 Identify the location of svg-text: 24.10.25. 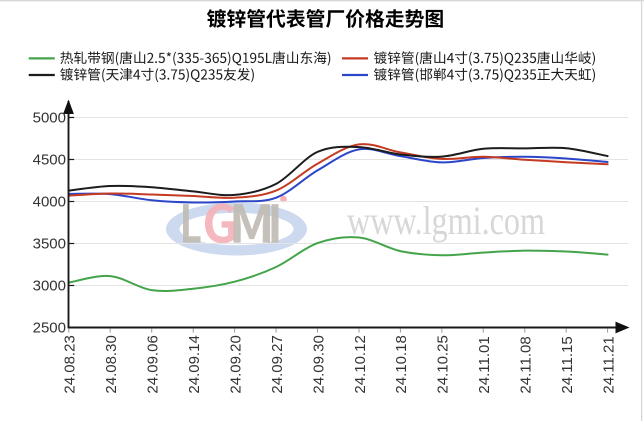
(443, 364).